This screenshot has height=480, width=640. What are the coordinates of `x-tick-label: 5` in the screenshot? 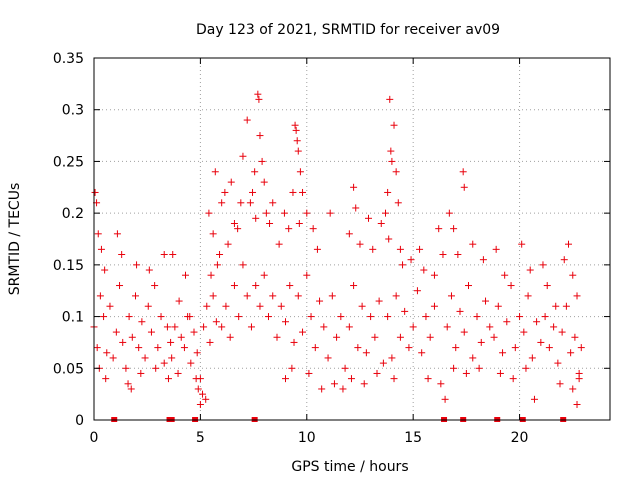 It's located at (200, 438).